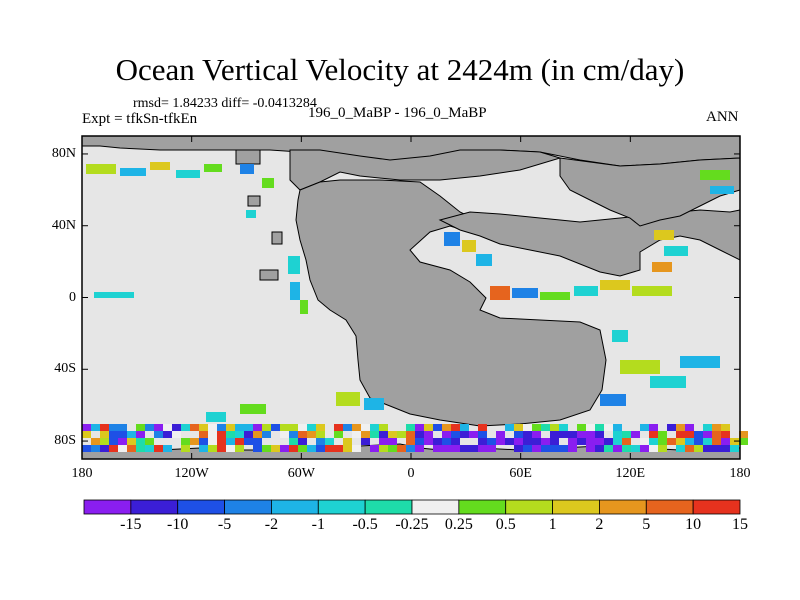 The height and width of the screenshot is (600, 800). Describe the element at coordinates (505, 524) in the screenshot. I see `colorbar-label: 0.5` at that location.